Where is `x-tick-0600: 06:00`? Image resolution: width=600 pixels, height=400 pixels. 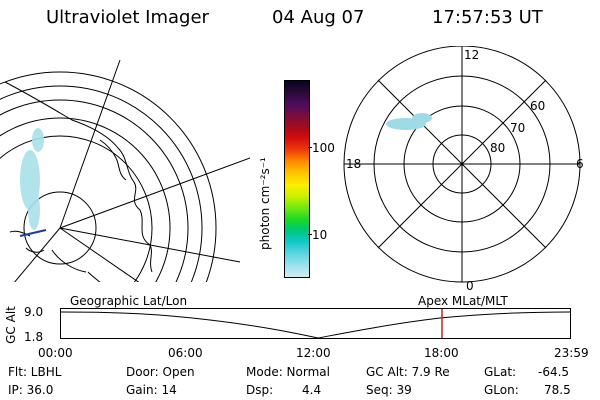 x-tick-0600: 06:00 is located at coordinates (185, 353).